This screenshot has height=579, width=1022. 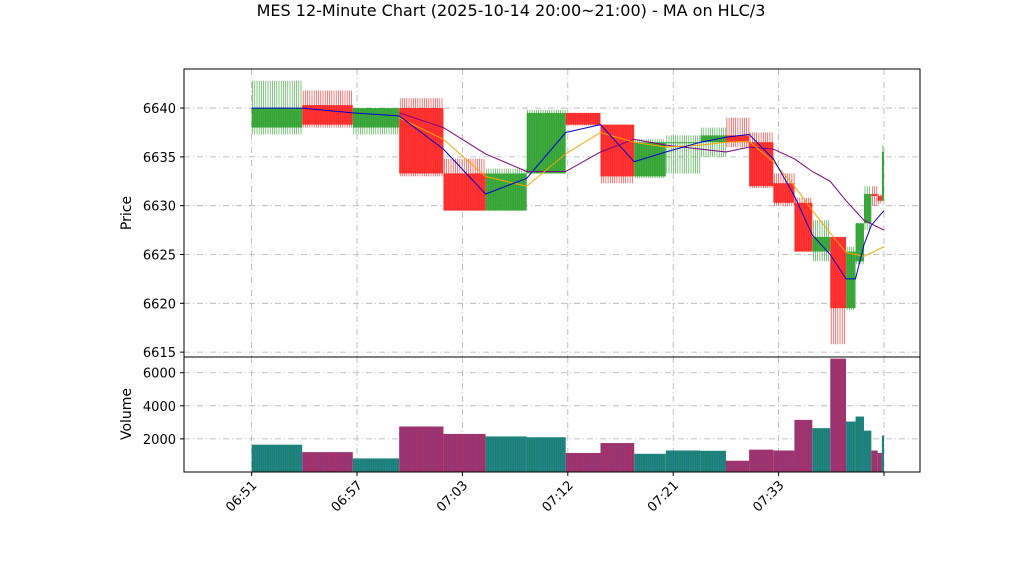 I want to click on price-tick-label: 6630, so click(x=159, y=207).